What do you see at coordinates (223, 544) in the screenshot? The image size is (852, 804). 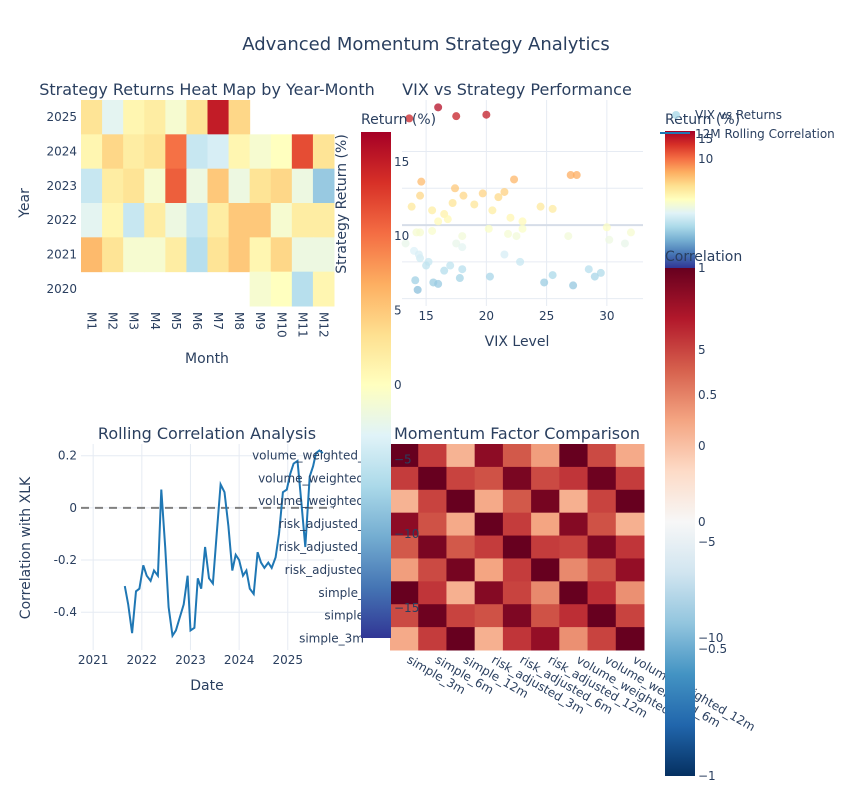 I see `correlation-line` at bounding box center [223, 544].